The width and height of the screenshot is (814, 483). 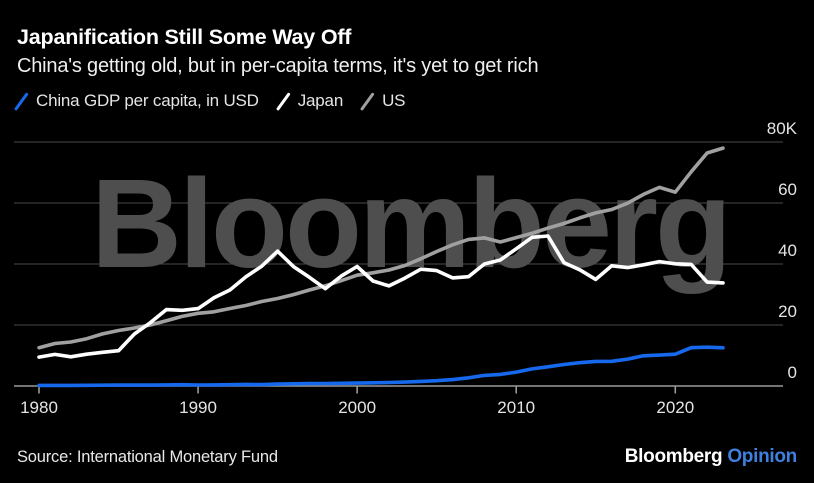 What do you see at coordinates (782, 128) in the screenshot?
I see `svg-text: 80K` at bounding box center [782, 128].